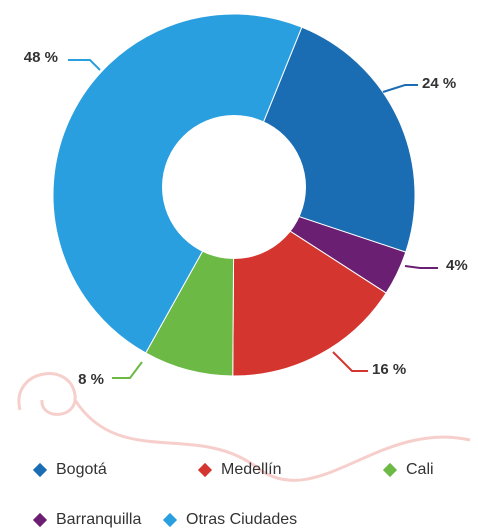 This screenshot has height=528, width=478. I want to click on legend-label: Cali, so click(420, 469).